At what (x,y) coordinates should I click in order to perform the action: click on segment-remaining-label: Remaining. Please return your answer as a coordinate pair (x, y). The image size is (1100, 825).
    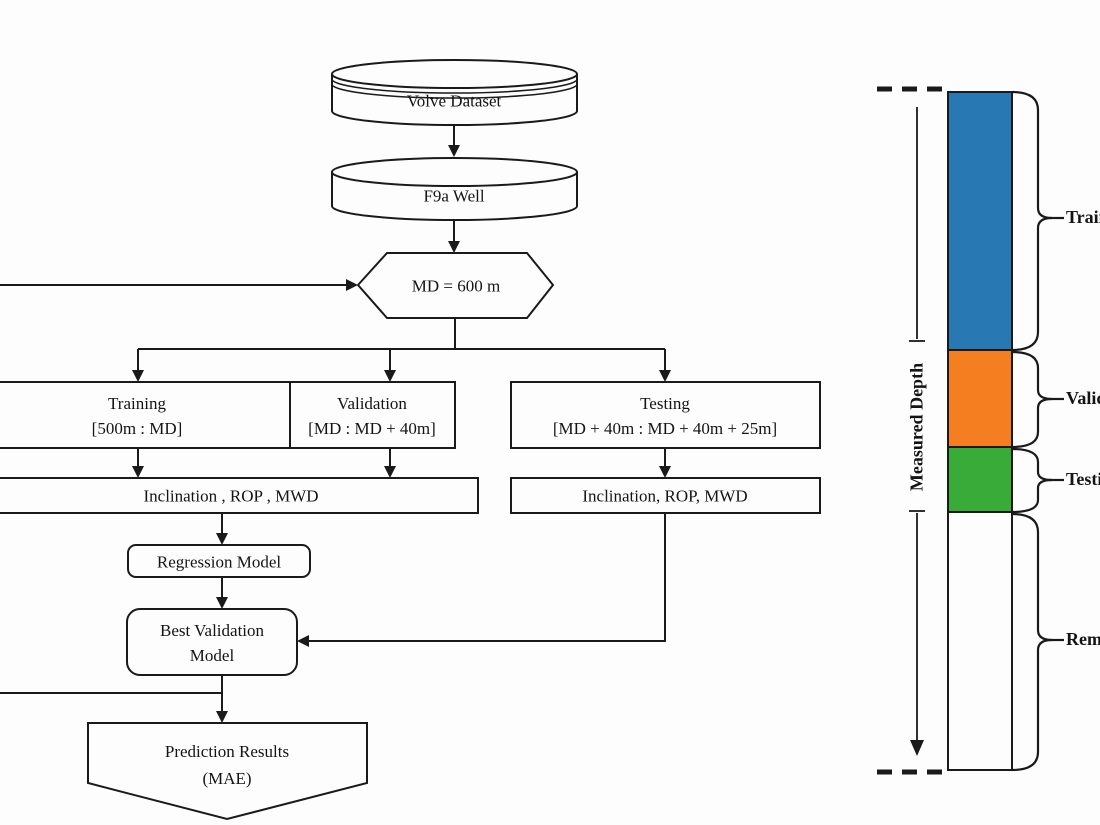
    Looking at the image, I should click on (1083, 639).